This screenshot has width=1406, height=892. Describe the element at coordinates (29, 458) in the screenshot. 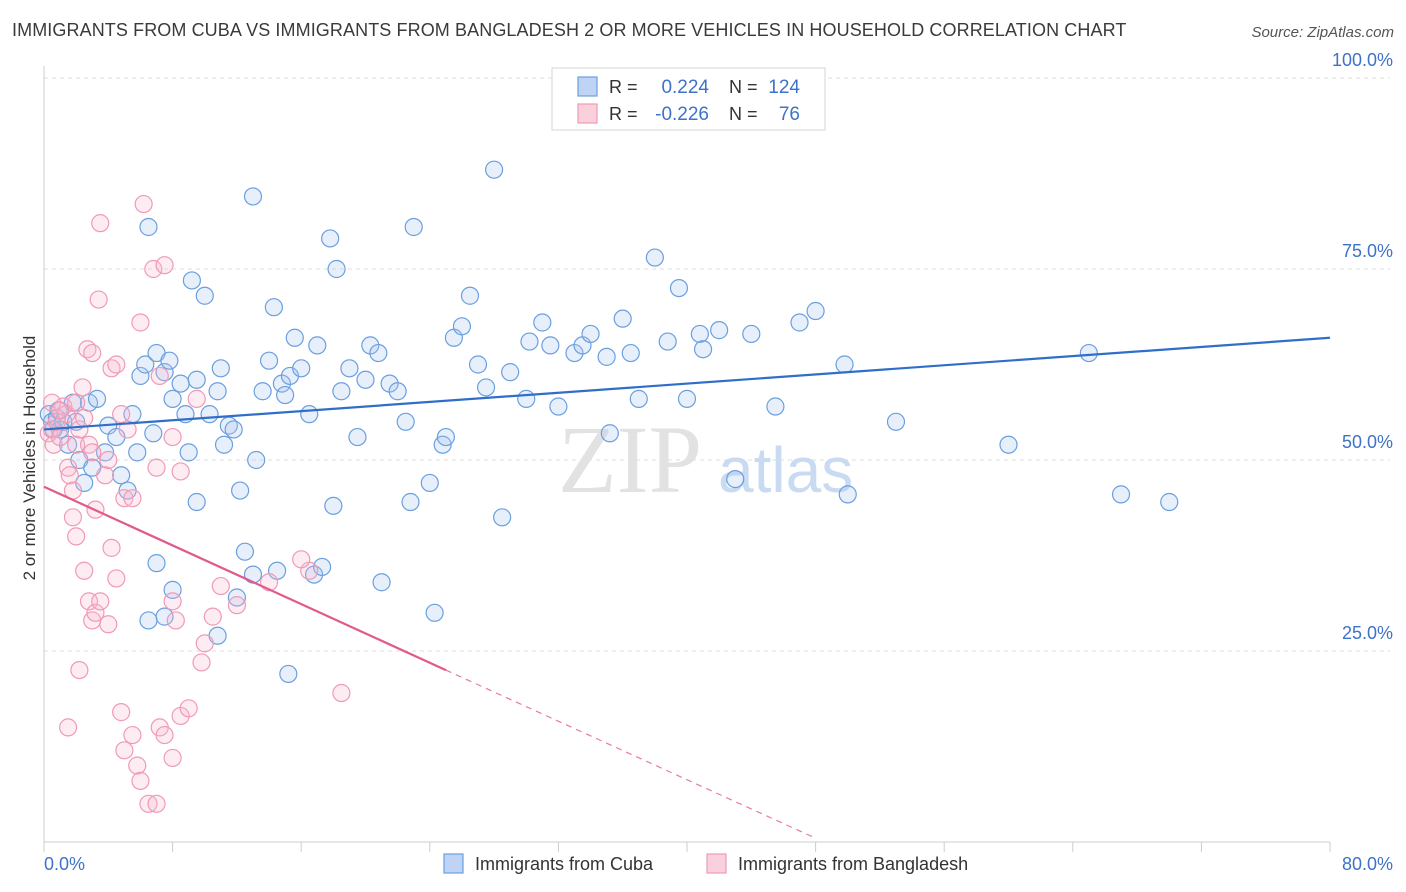

I see `y-axis-label: 2 or more Vehicles in Household` at that location.